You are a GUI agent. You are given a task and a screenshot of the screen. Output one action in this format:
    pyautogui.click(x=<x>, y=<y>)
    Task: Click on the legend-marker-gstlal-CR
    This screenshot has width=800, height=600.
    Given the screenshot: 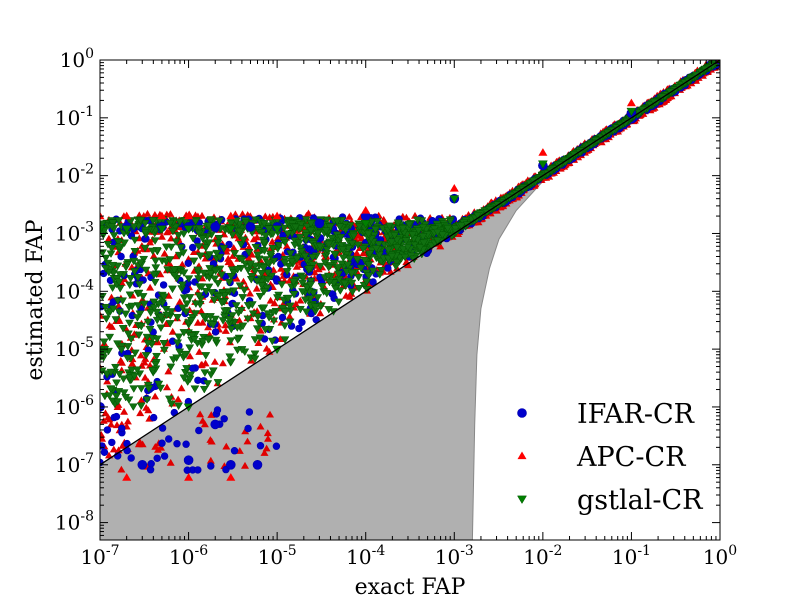 What is the action you would take?
    pyautogui.click(x=522, y=499)
    